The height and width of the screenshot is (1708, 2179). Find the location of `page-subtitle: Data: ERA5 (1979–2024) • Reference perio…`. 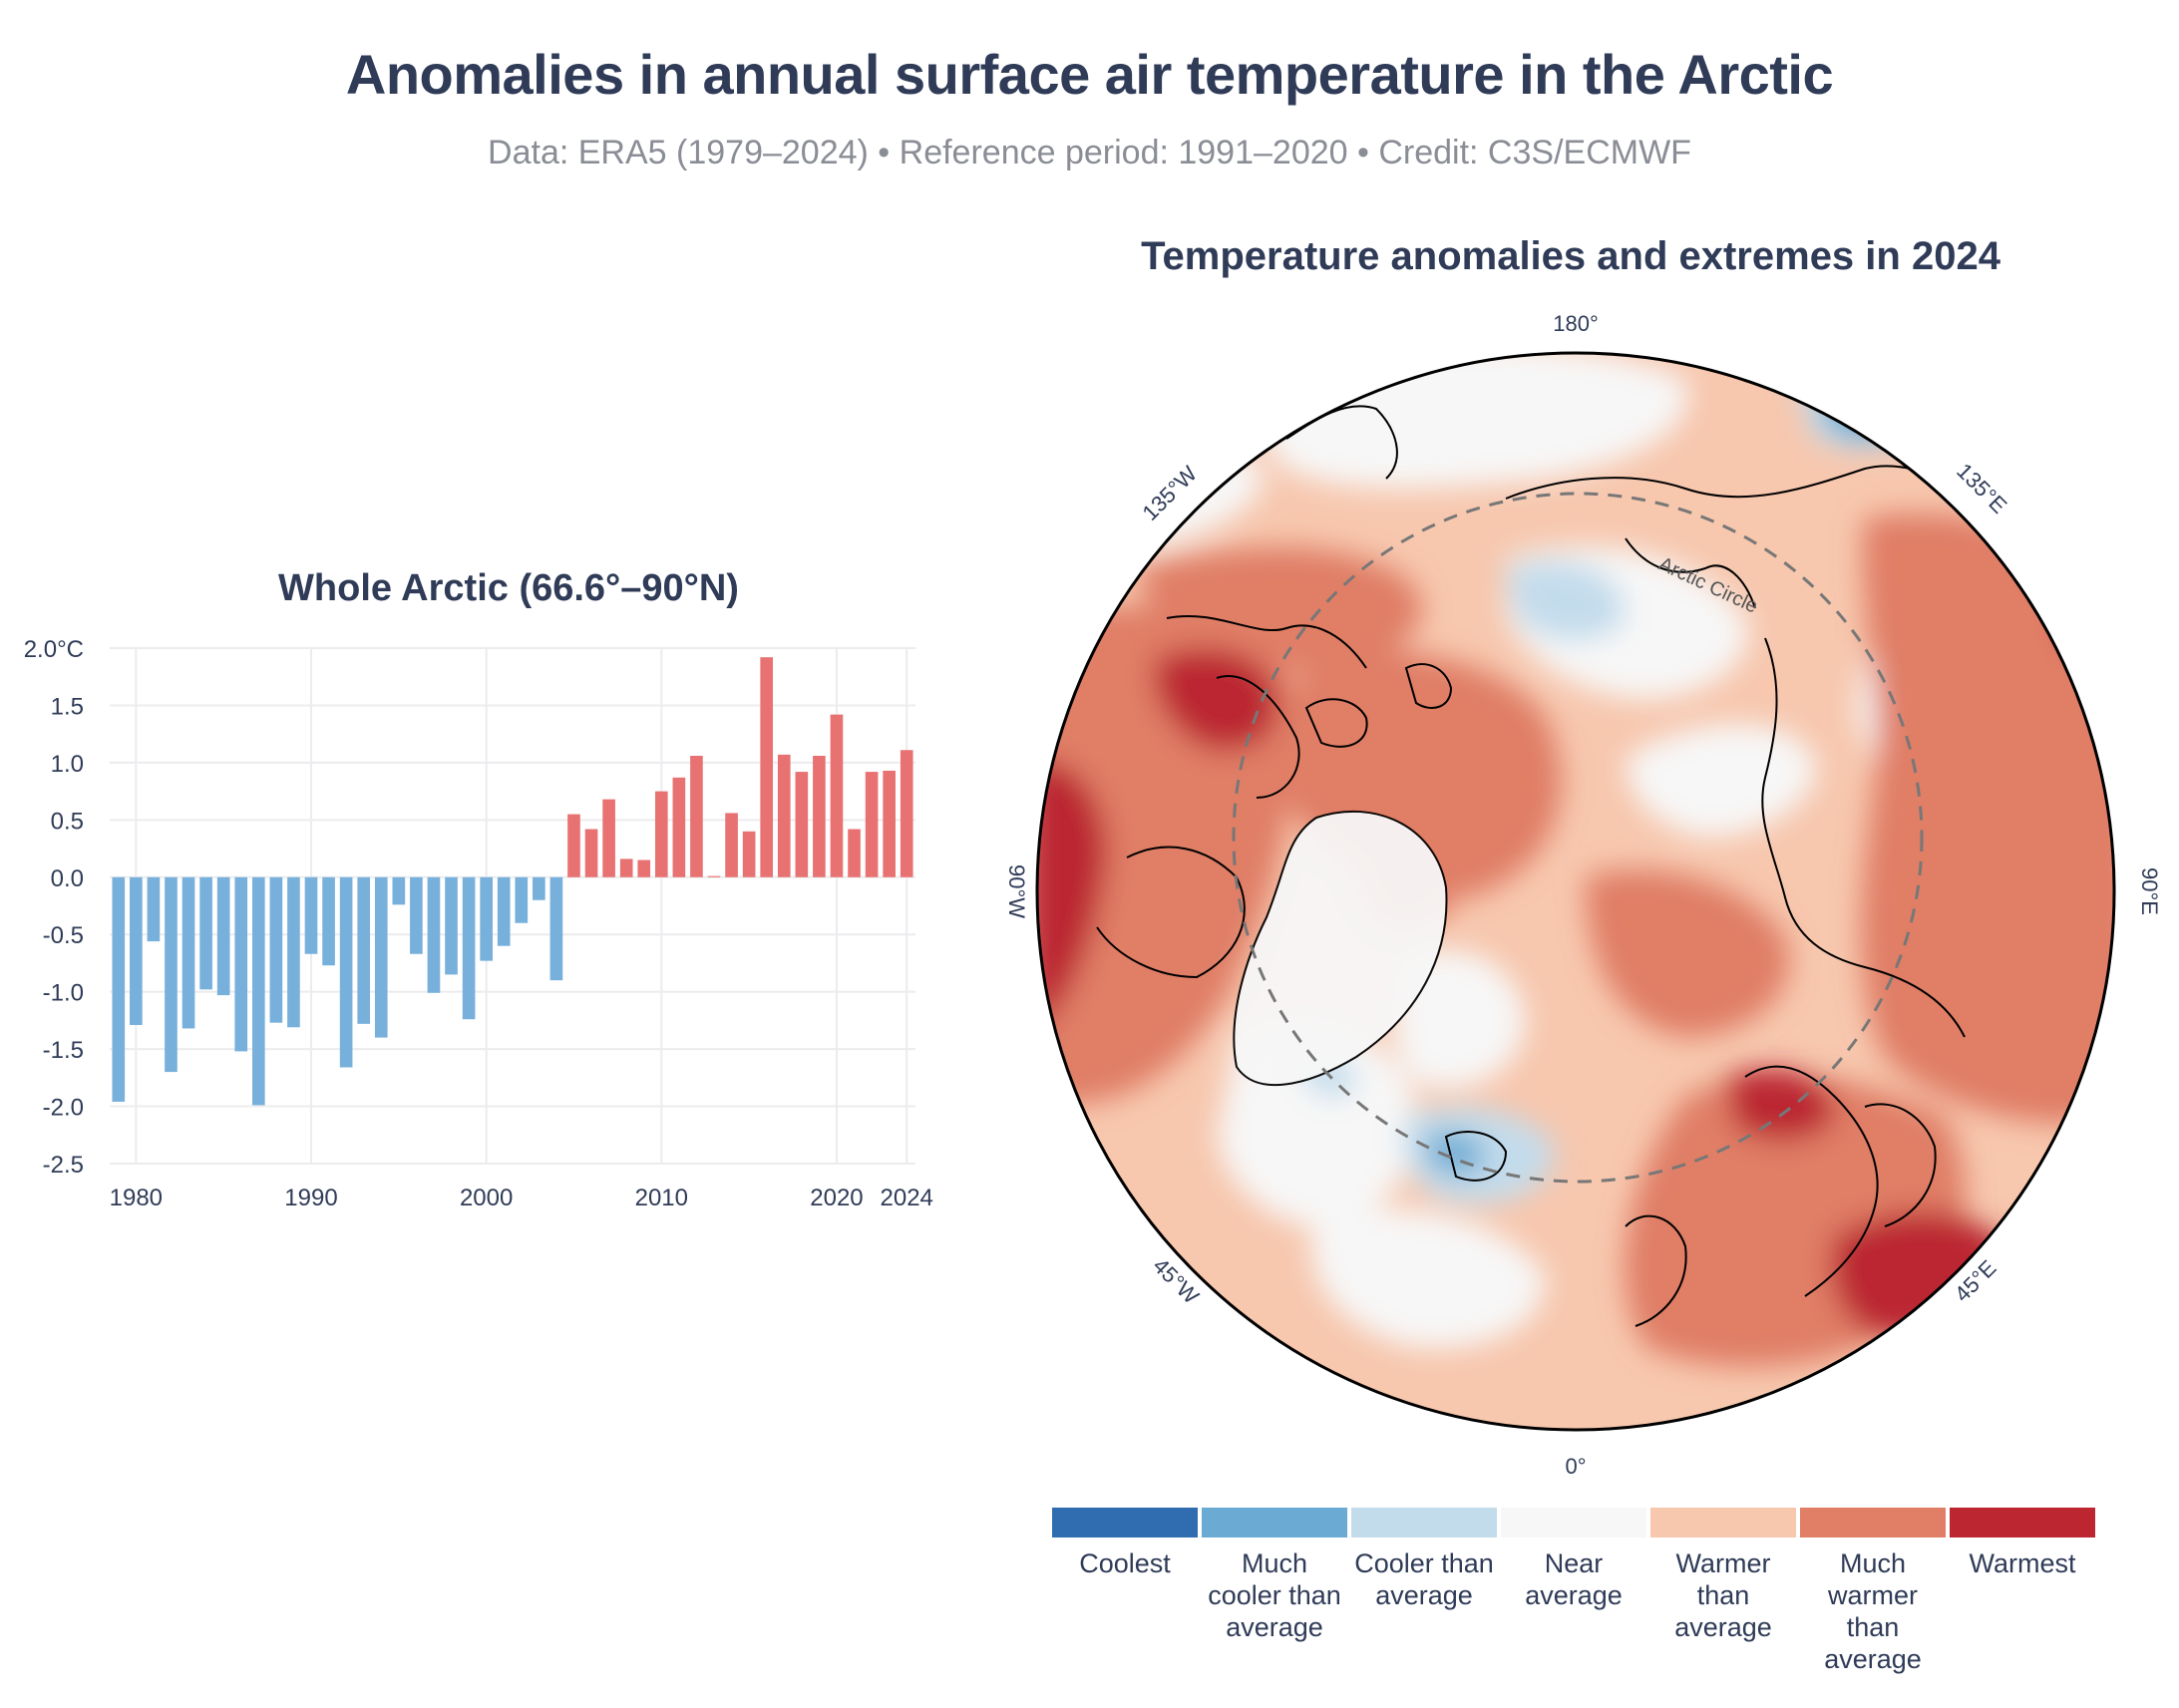

page-subtitle: Data: ERA5 (1979–2024) • Reference perio… is located at coordinates (1089, 153).